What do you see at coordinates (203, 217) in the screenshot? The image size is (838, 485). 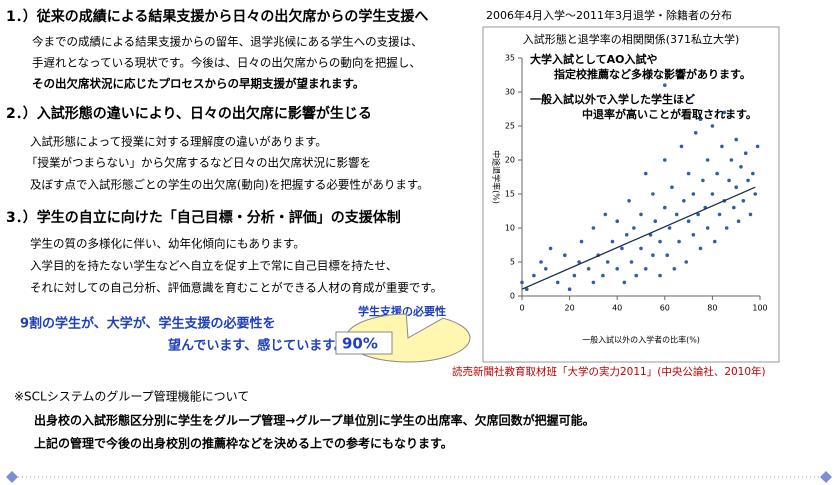 I see `heading: 3．）学生の自立に向けた「自己目標・分析・評価」の支援体制` at bounding box center [203, 217].